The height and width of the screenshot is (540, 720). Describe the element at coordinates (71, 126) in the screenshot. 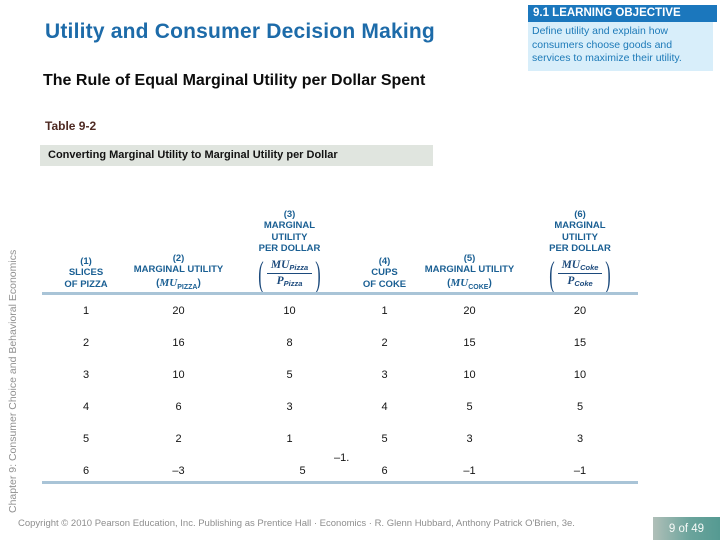

I see `table-number-label: Table 9-2` at that location.